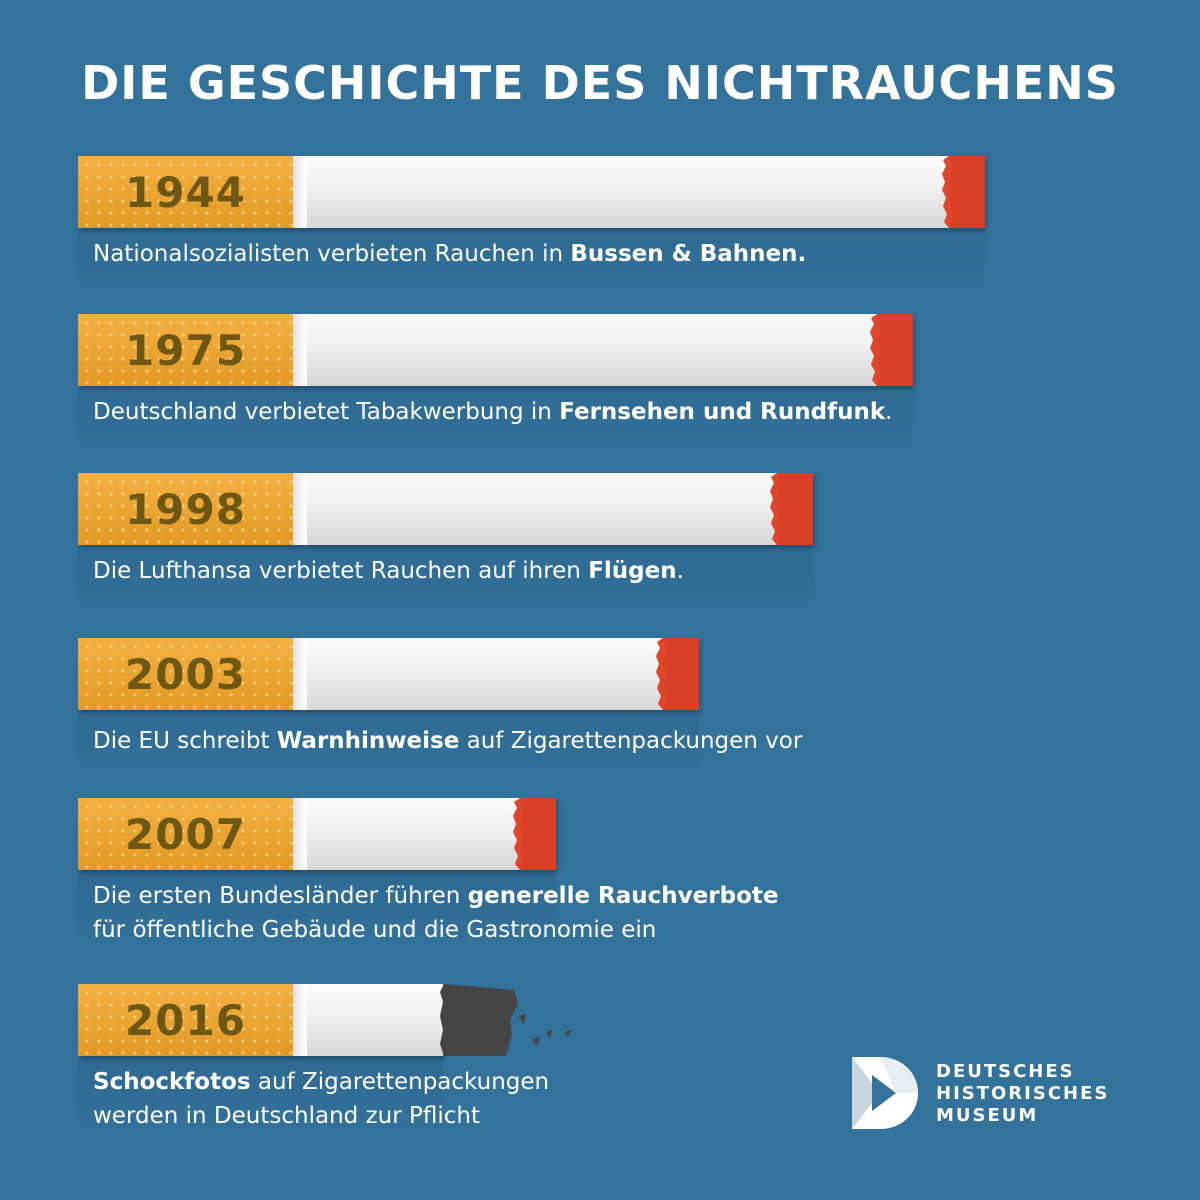  I want to click on logo-line: HISTORISCHES, so click(1023, 1093).